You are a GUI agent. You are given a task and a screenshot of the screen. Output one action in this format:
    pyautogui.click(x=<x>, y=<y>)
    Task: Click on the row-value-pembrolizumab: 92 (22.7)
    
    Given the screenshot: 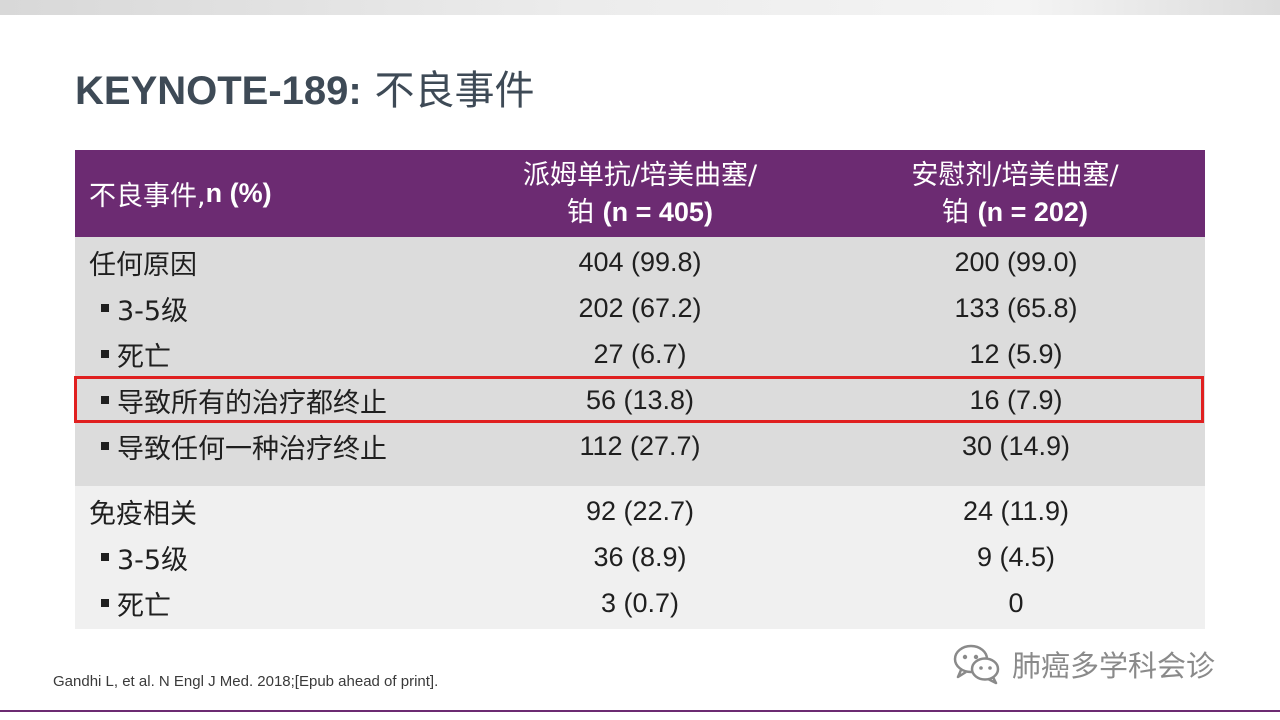 What is the action you would take?
    pyautogui.click(x=640, y=510)
    